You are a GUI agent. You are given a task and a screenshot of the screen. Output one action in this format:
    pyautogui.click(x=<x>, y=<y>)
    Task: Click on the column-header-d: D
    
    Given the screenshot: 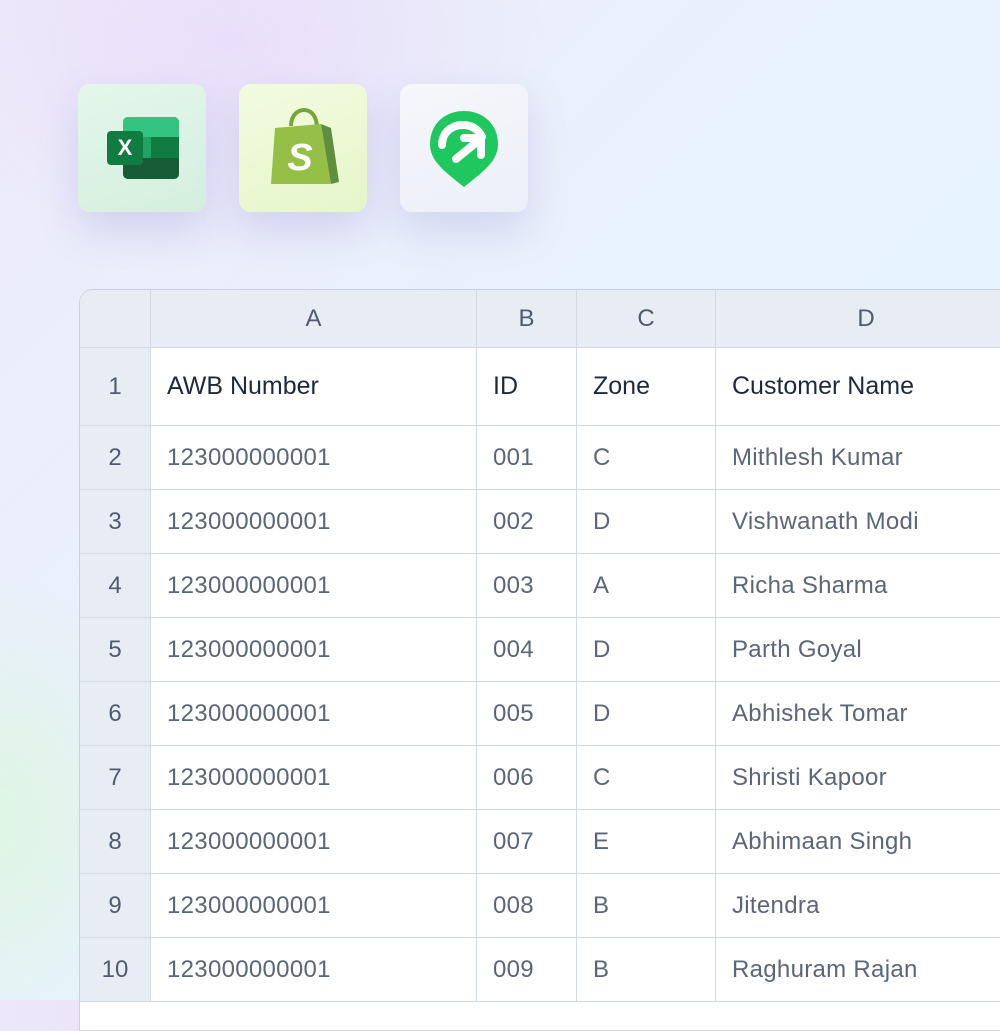 What is the action you would take?
    pyautogui.click(x=858, y=319)
    